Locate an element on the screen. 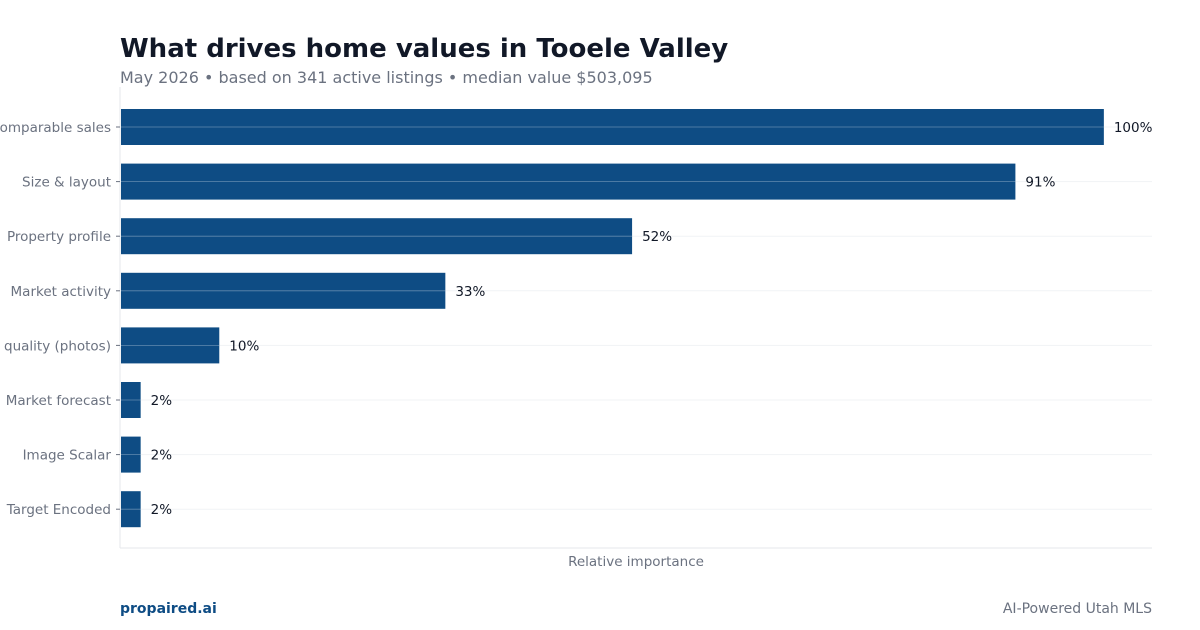 This screenshot has width=1200, height=630. data-label: 10% is located at coordinates (244, 346).